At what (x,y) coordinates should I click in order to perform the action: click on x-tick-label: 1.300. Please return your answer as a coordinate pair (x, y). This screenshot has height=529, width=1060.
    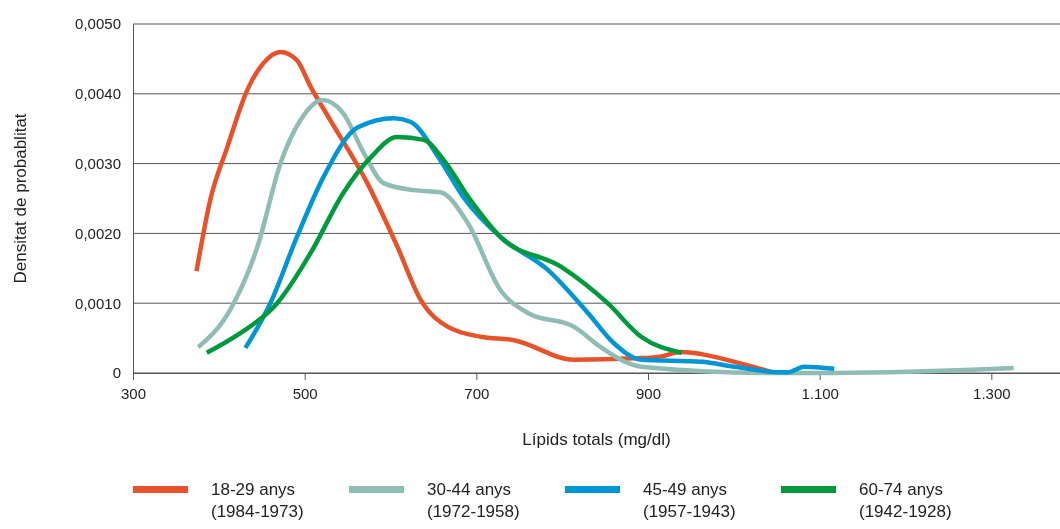
    Looking at the image, I should click on (992, 393).